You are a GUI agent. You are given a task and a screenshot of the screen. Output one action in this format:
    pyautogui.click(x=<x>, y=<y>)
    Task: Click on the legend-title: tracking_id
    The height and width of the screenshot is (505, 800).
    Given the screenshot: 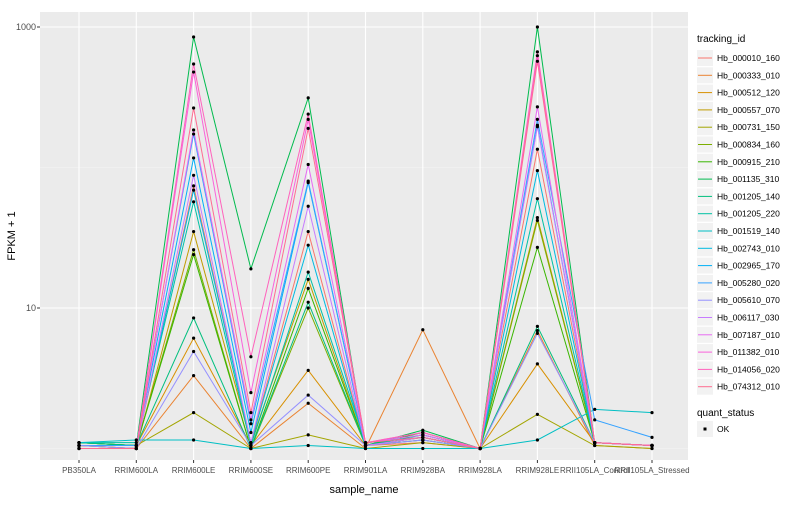 What is the action you would take?
    pyautogui.click(x=721, y=39)
    